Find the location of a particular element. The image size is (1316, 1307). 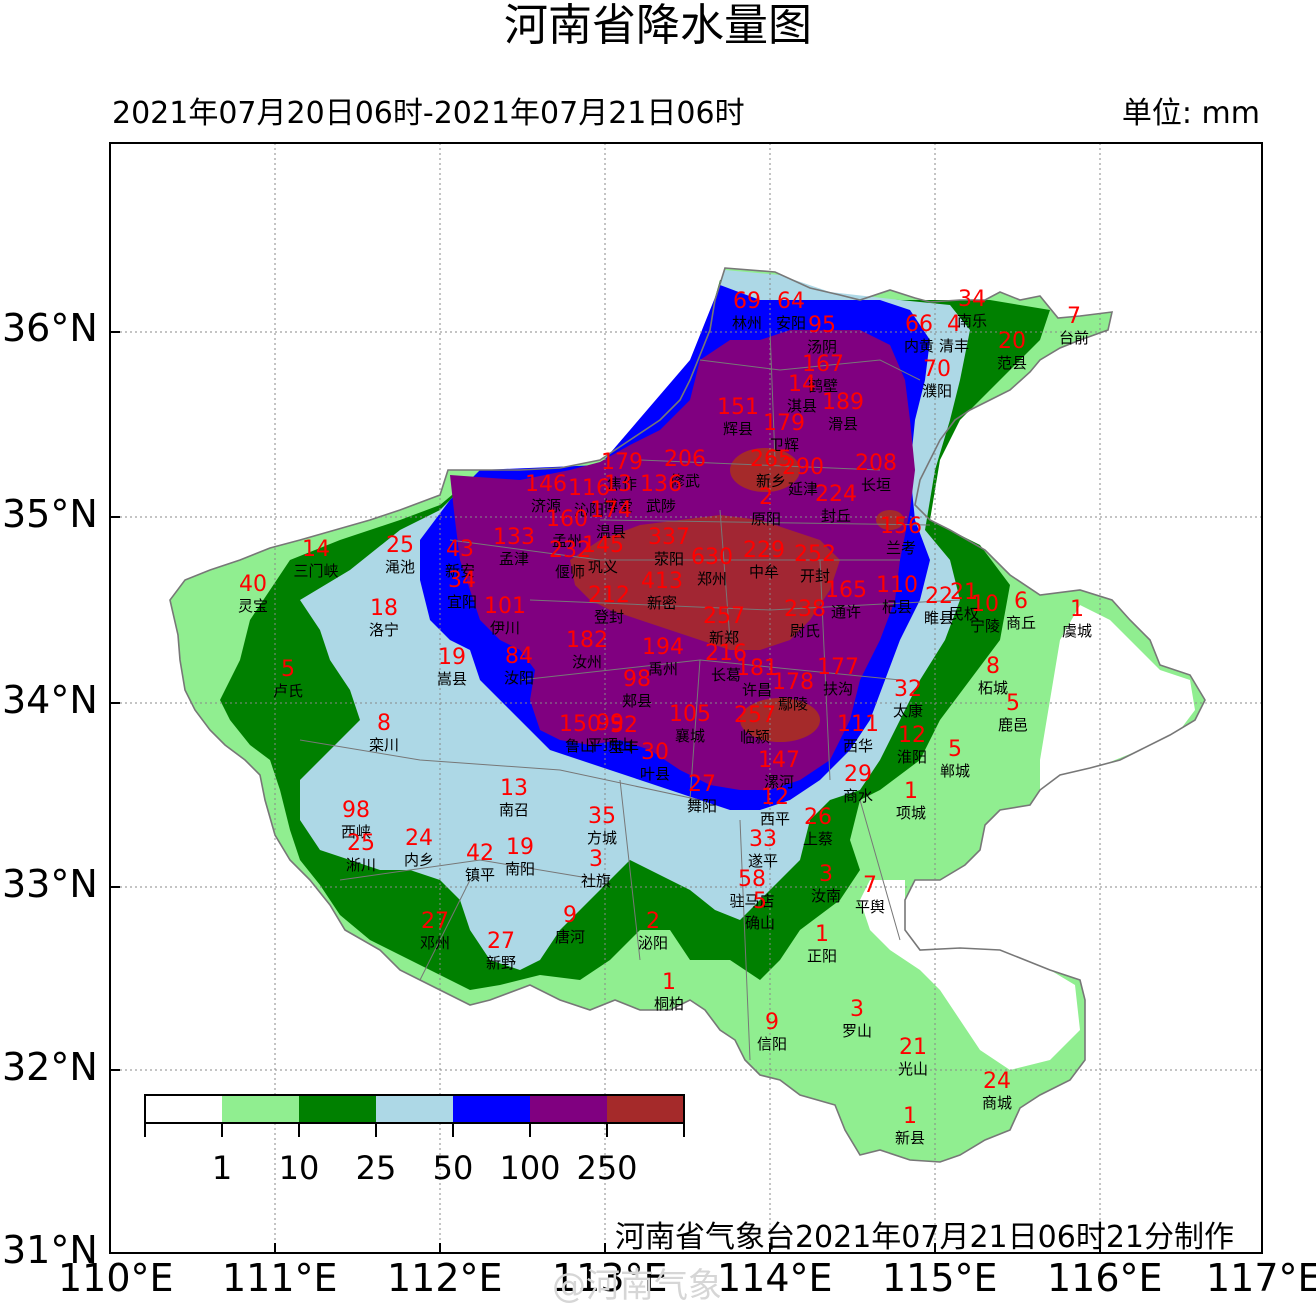

station-value: 232 is located at coordinates (570, 550).